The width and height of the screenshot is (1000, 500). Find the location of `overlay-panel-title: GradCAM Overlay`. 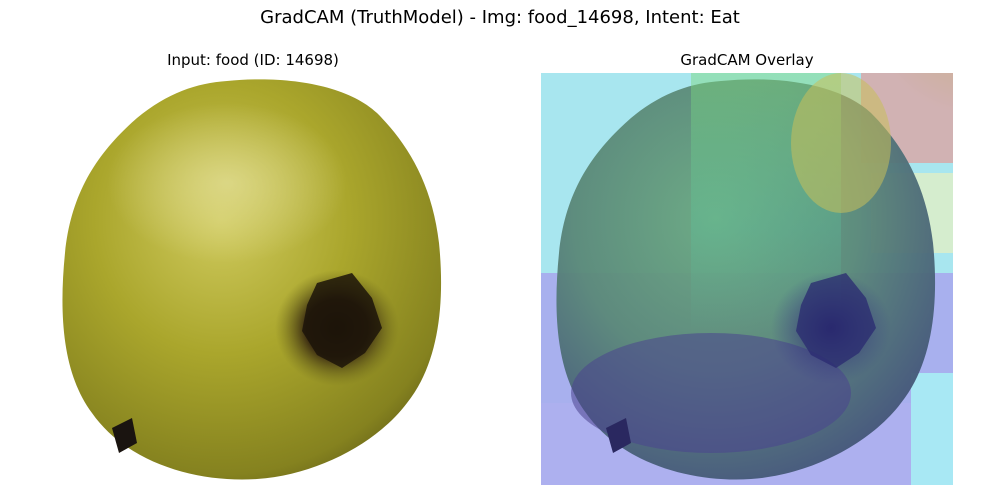

overlay-panel-title: GradCAM Overlay is located at coordinates (747, 60).